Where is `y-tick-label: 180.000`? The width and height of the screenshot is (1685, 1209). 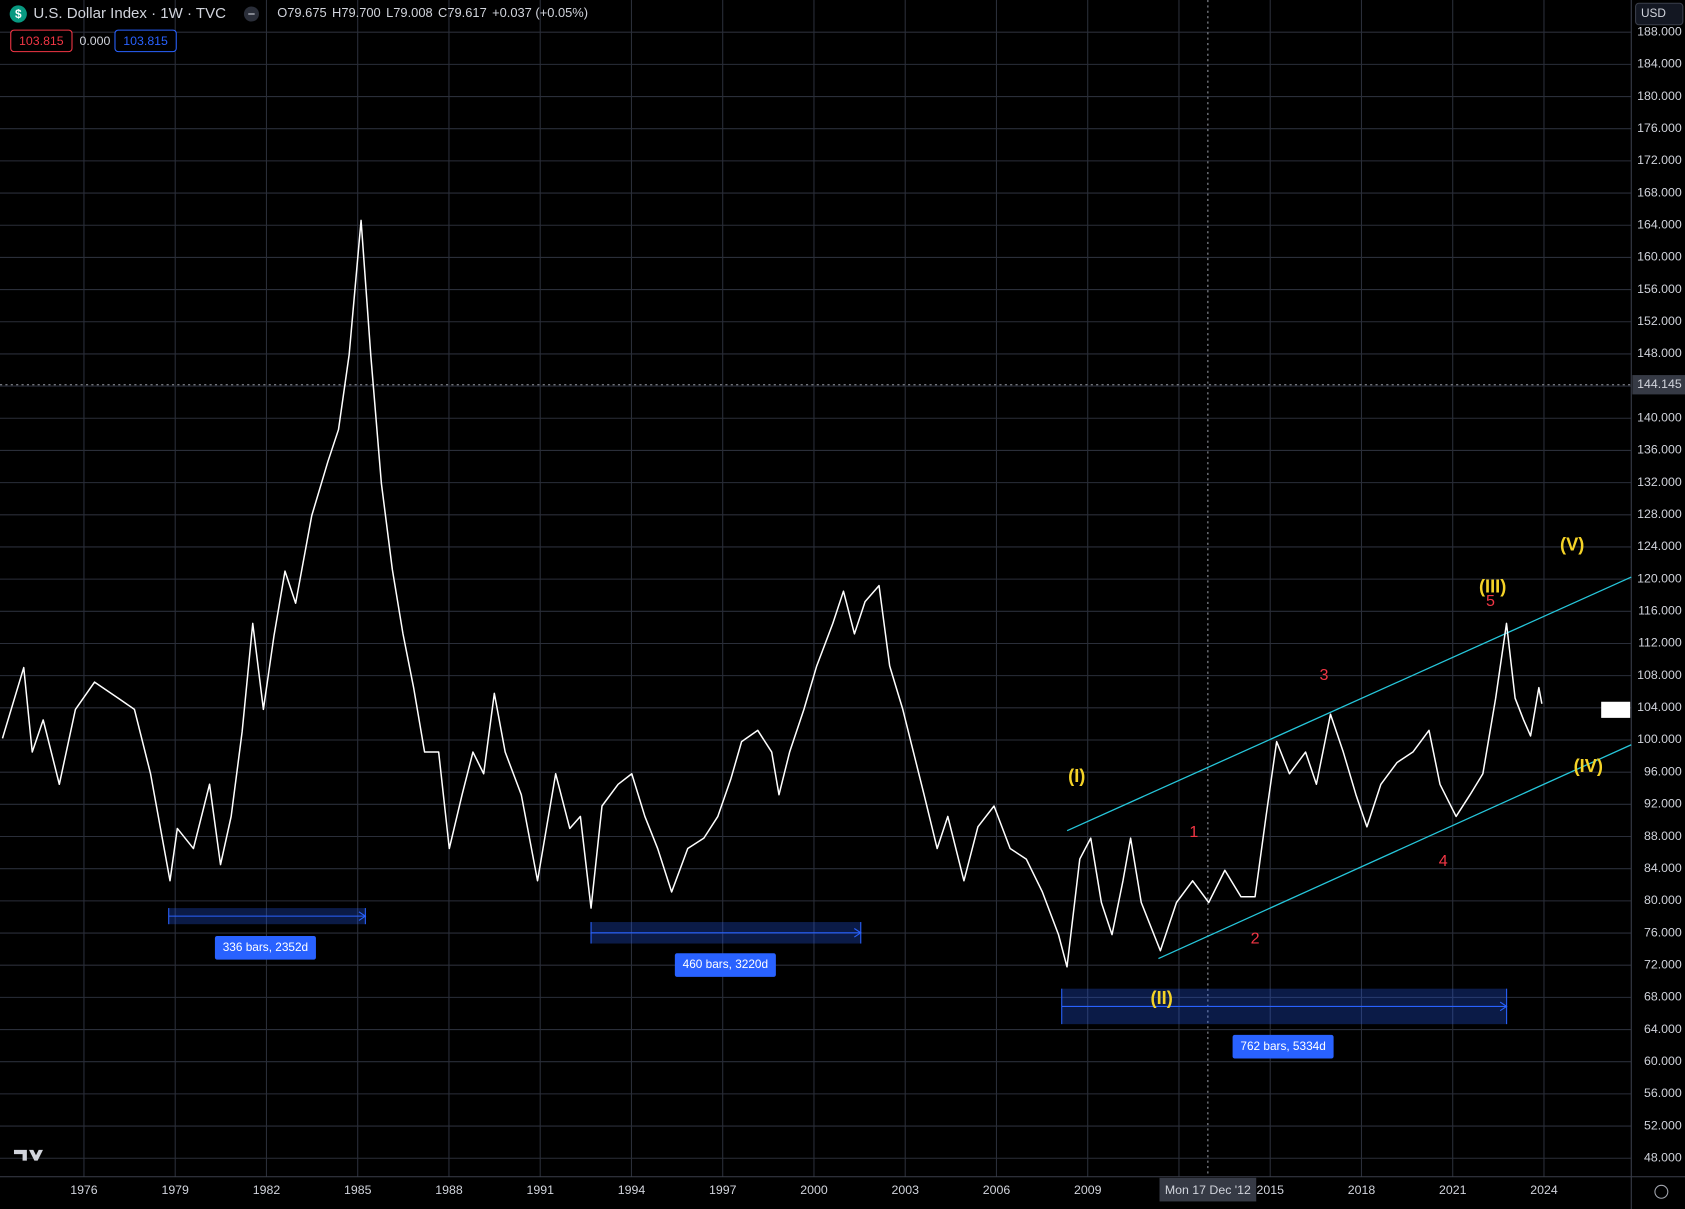 y-tick-label: 180.000 is located at coordinates (1659, 96).